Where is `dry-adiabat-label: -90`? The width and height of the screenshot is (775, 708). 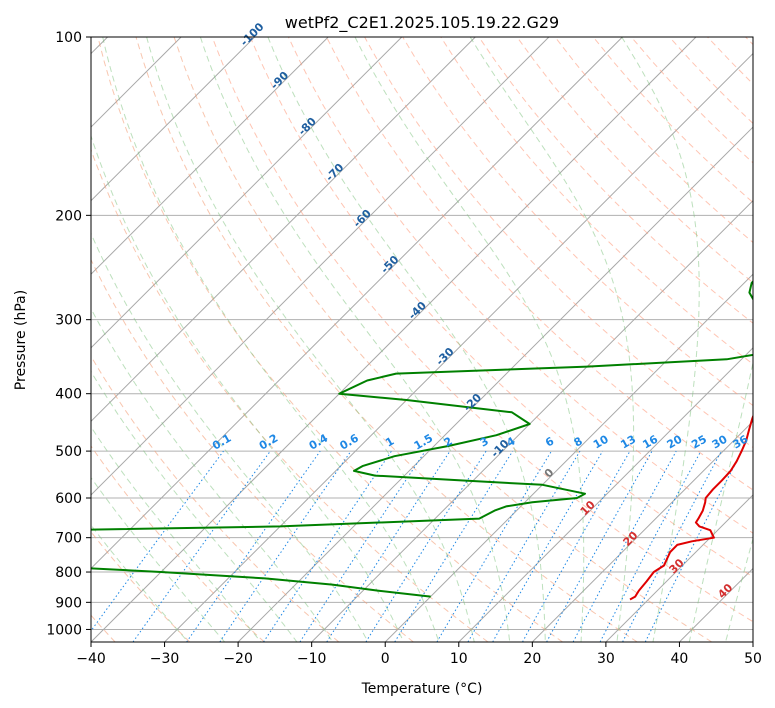 dry-adiabat-label: -90 is located at coordinates (279, 80).